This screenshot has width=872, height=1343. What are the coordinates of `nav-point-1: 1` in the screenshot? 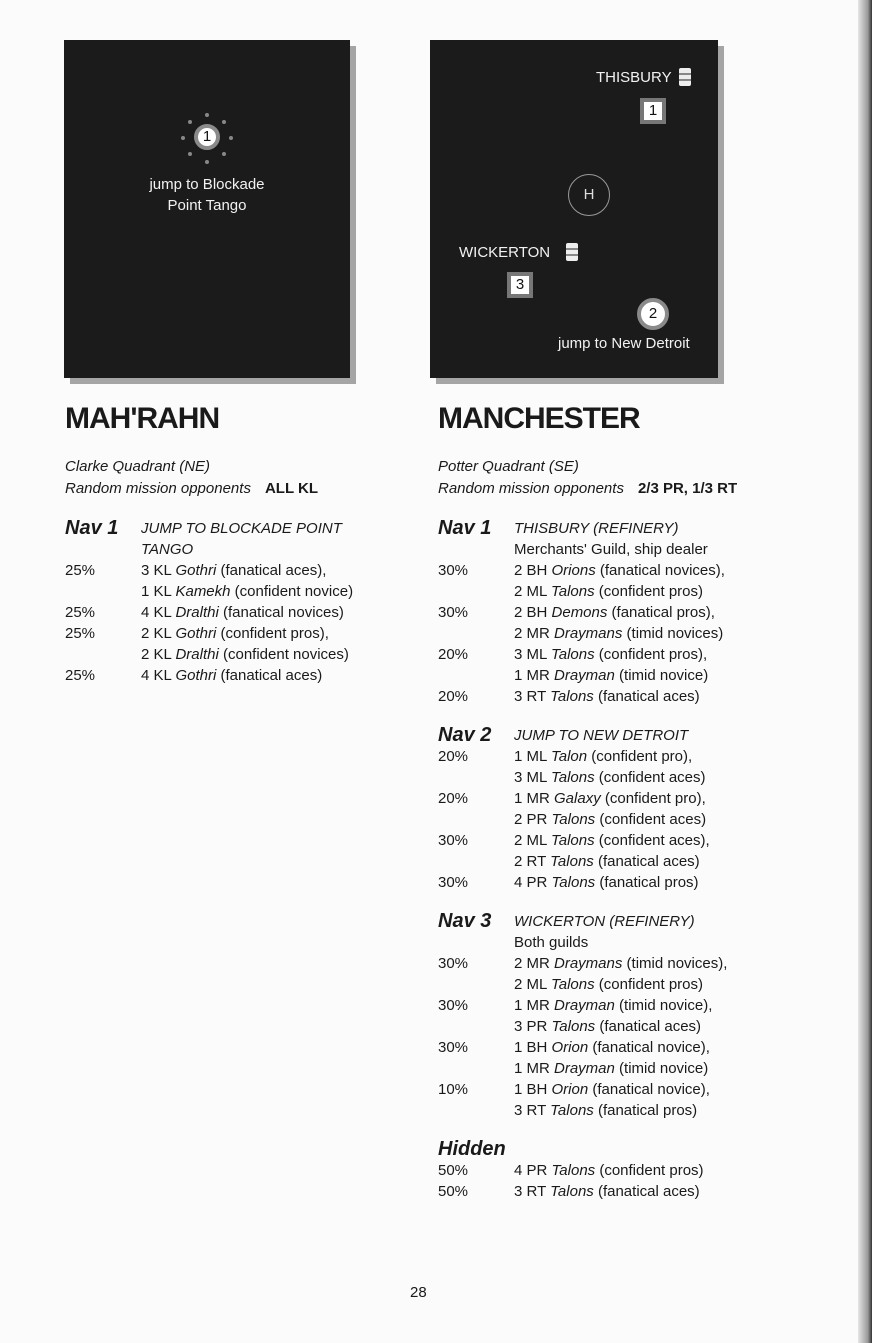 It's located at (207, 137).